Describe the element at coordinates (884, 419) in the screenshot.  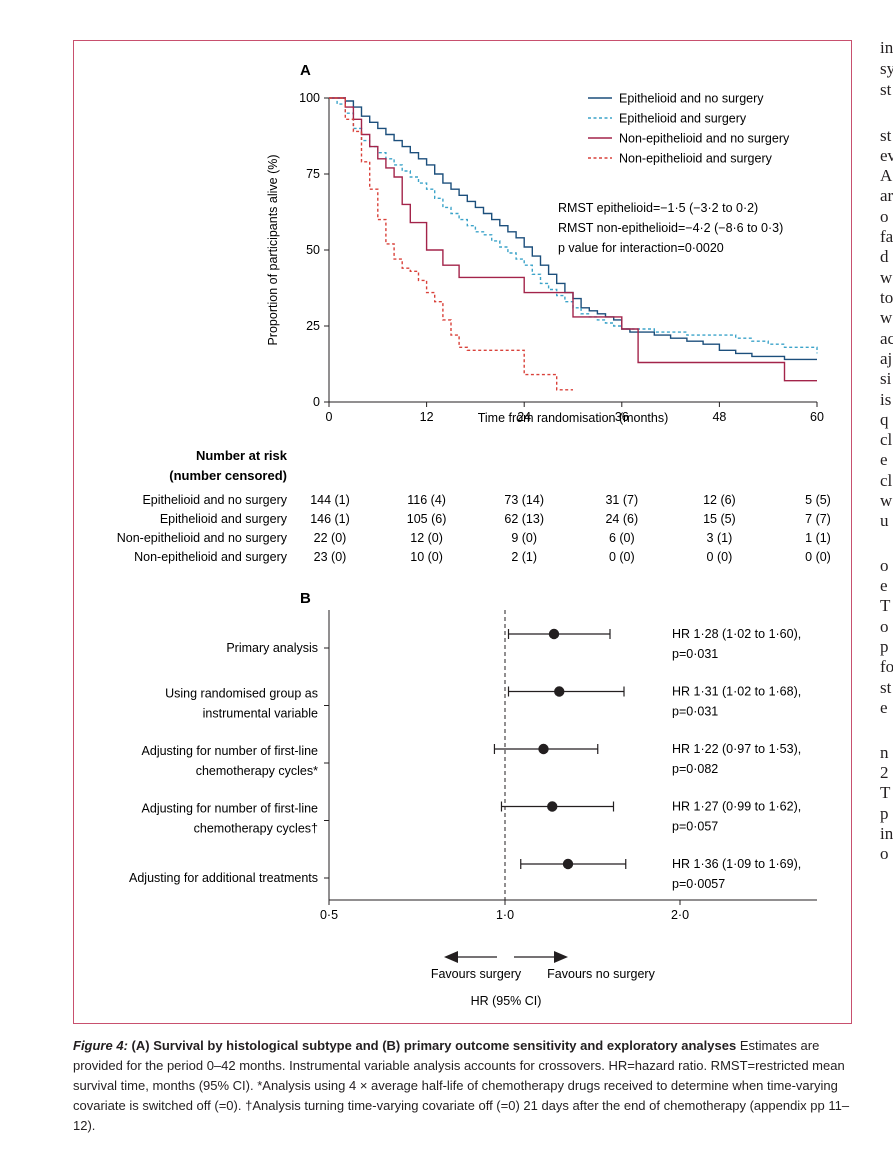
I see `column-fragment: q` at that location.